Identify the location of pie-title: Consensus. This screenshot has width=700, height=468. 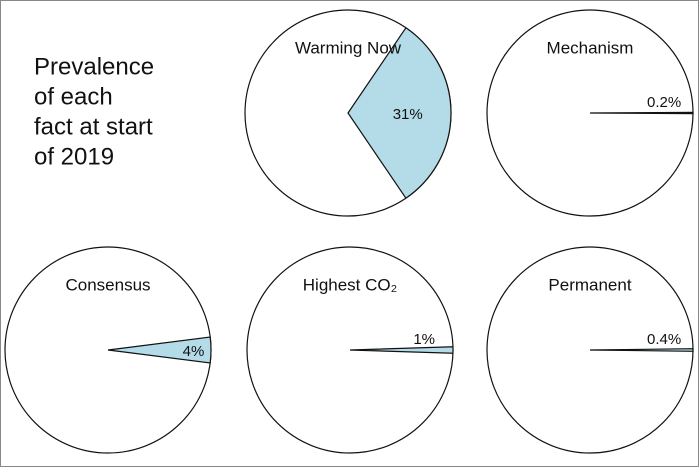
(107, 284).